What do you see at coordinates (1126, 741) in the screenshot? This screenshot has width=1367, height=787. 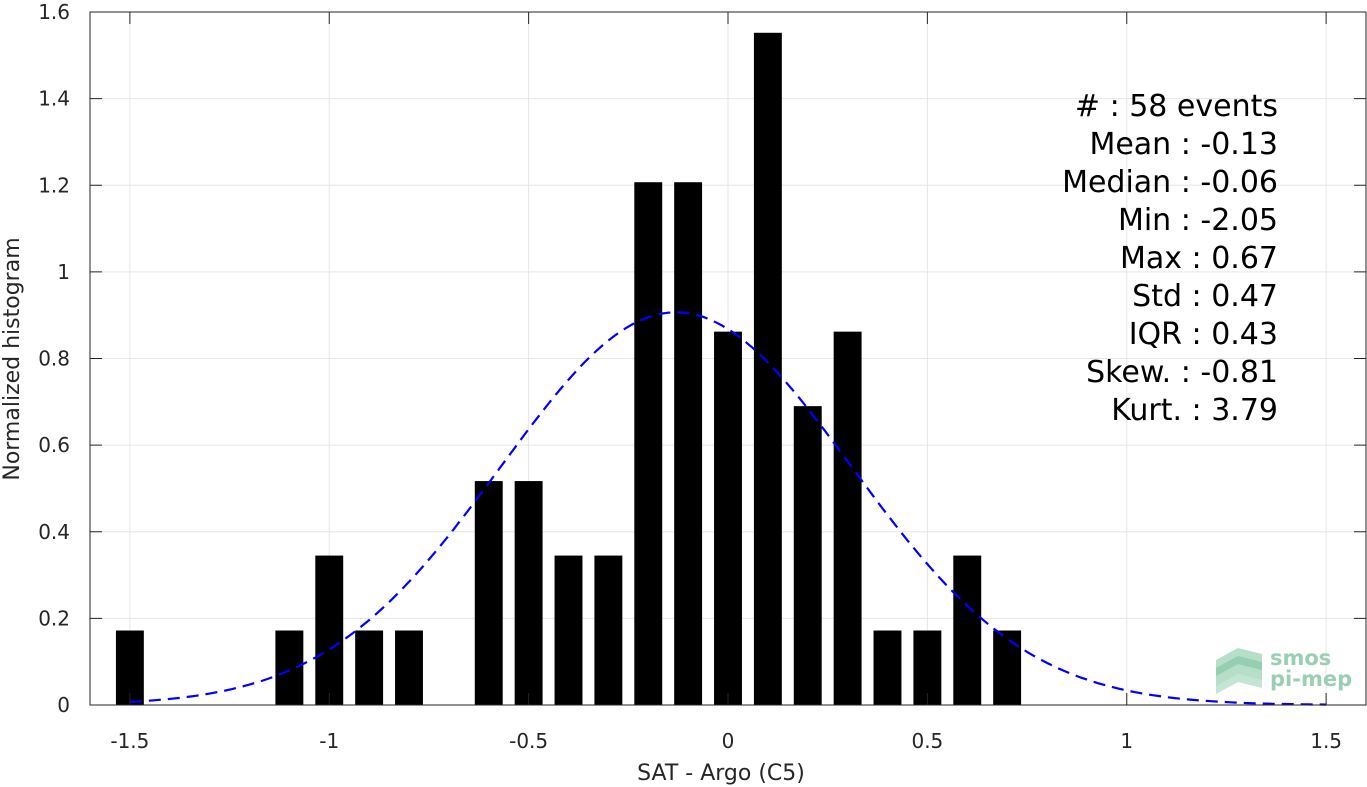 I see `x-tick-label: 1` at bounding box center [1126, 741].